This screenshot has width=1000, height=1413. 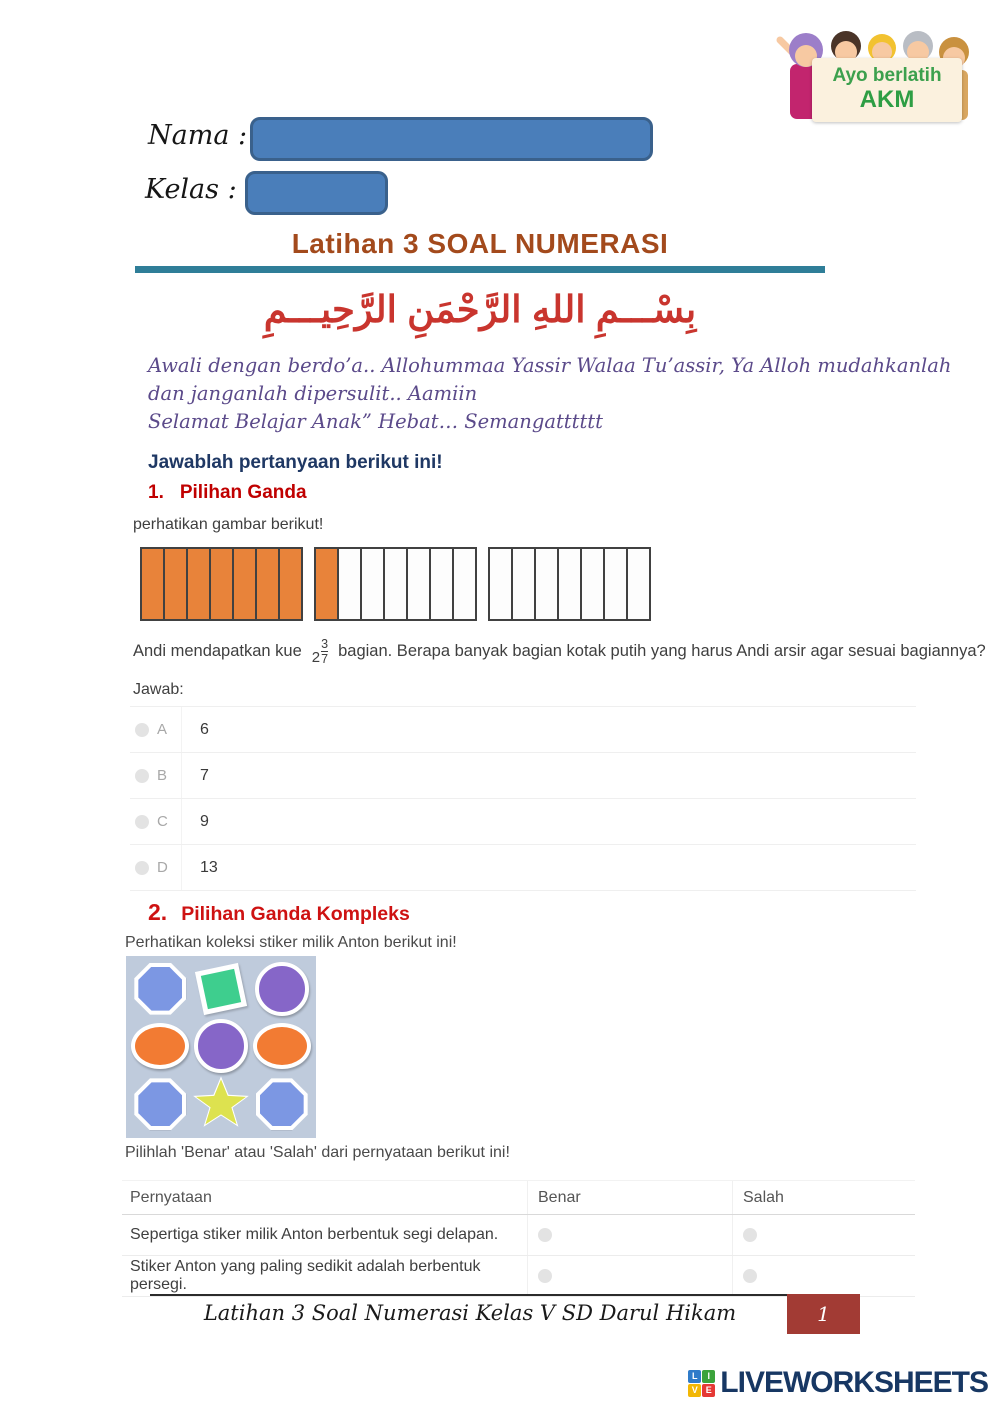 What do you see at coordinates (823, 1197) in the screenshot?
I see `header-false: Salah` at bounding box center [823, 1197].